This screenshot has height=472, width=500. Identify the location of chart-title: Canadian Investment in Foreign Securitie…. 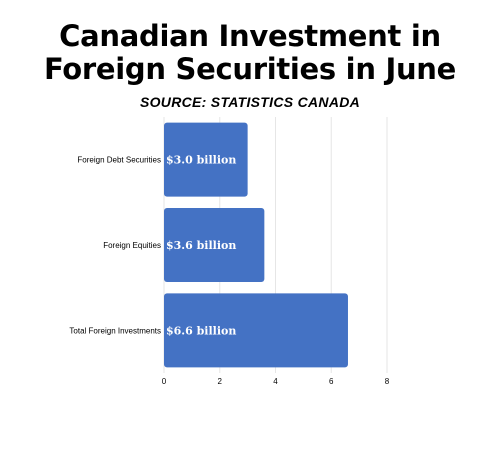
(250, 53).